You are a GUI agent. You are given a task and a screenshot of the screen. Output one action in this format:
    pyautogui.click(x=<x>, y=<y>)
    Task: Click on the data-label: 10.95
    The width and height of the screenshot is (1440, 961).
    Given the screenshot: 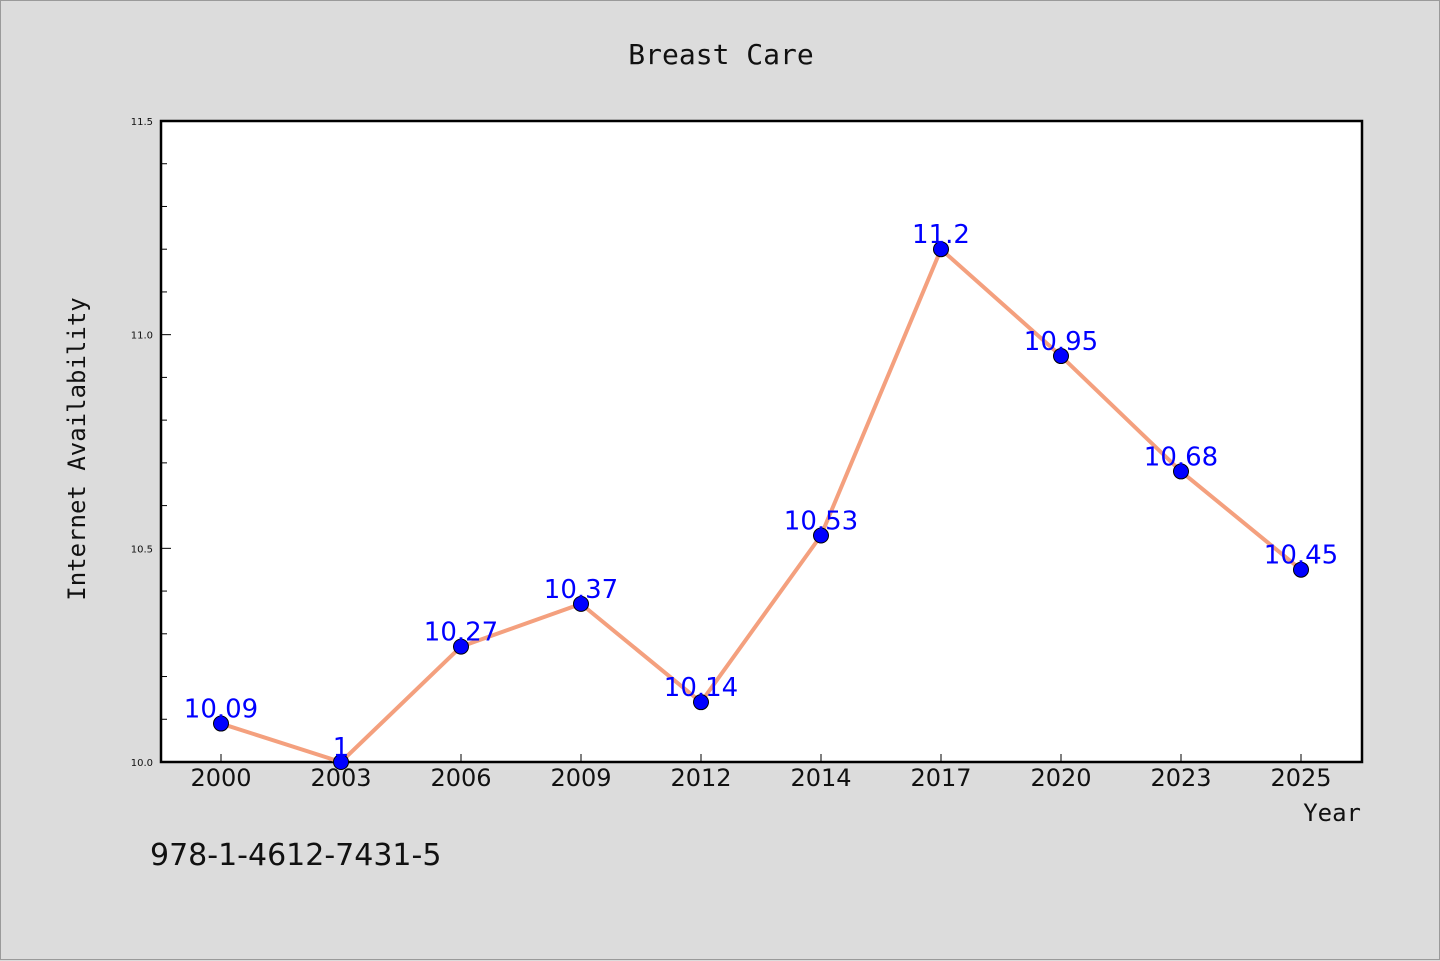 What is the action you would take?
    pyautogui.click(x=1061, y=342)
    